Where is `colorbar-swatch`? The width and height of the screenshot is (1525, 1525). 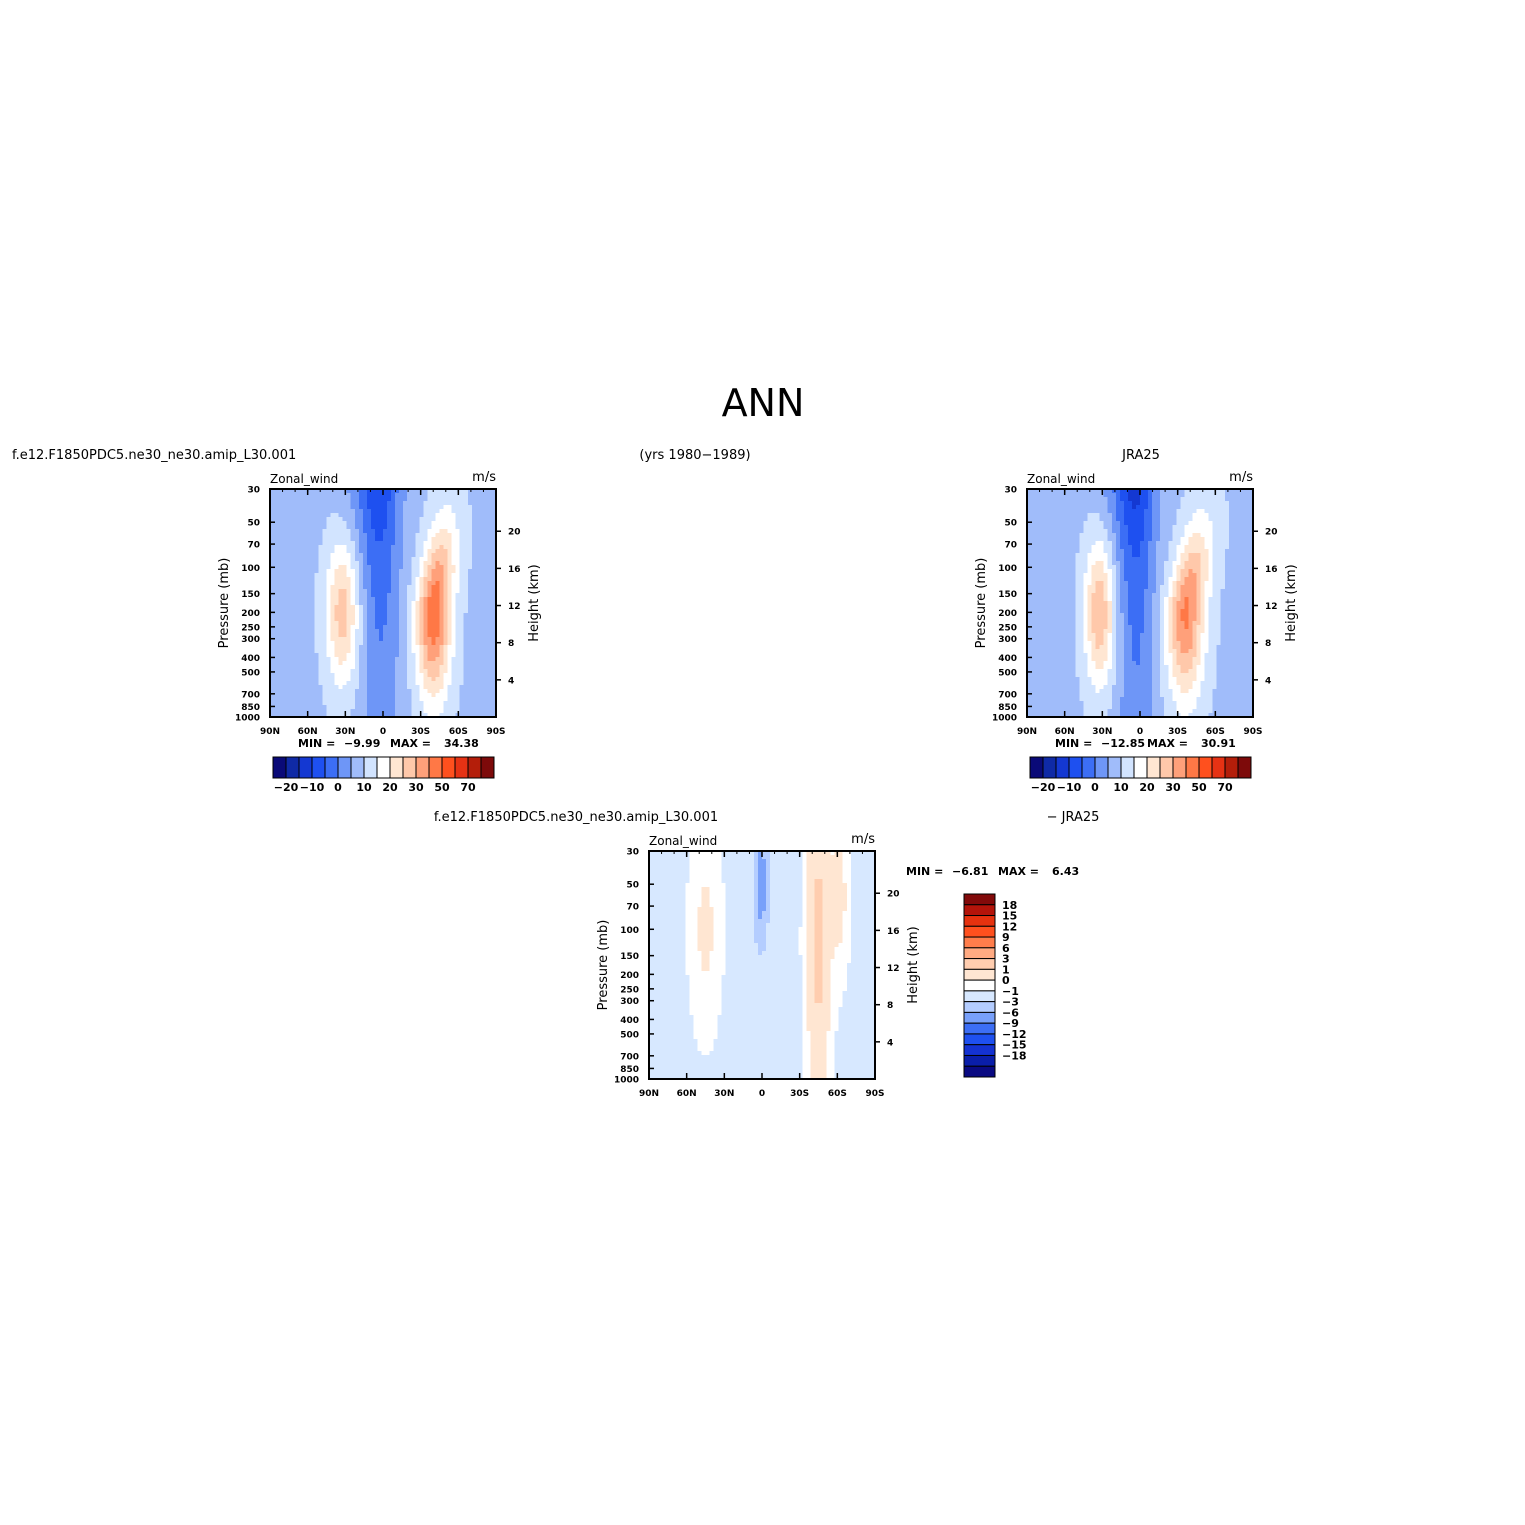 colorbar-swatch is located at coordinates (409, 767).